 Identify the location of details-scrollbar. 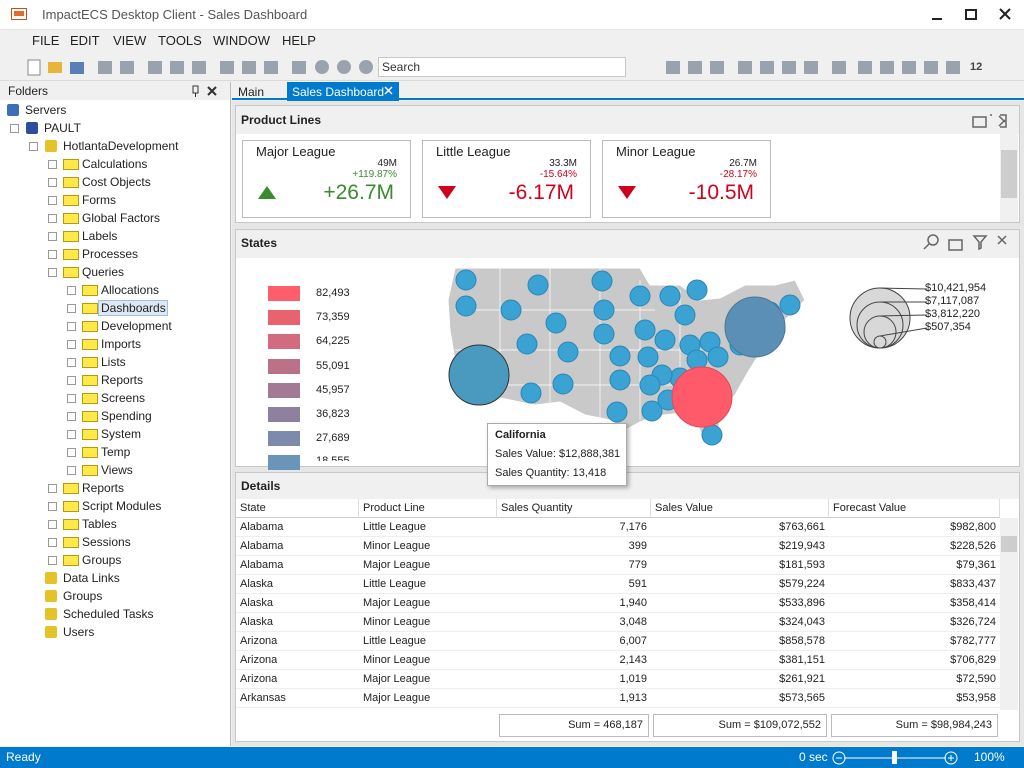
(1009, 614).